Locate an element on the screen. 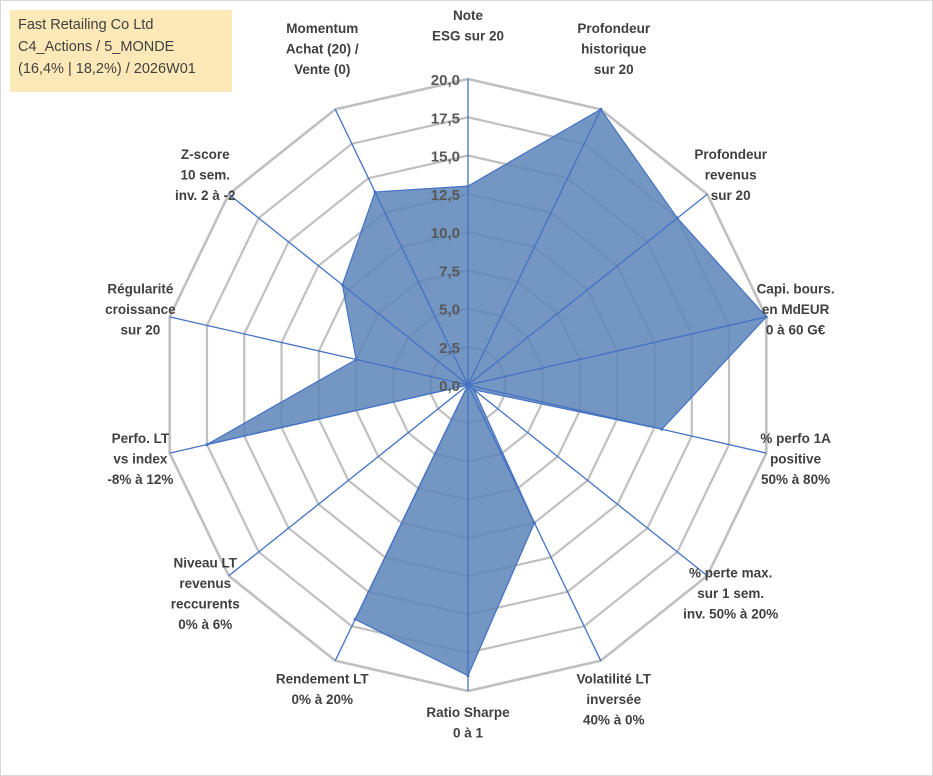  tick-label: 12,5 is located at coordinates (445, 195).